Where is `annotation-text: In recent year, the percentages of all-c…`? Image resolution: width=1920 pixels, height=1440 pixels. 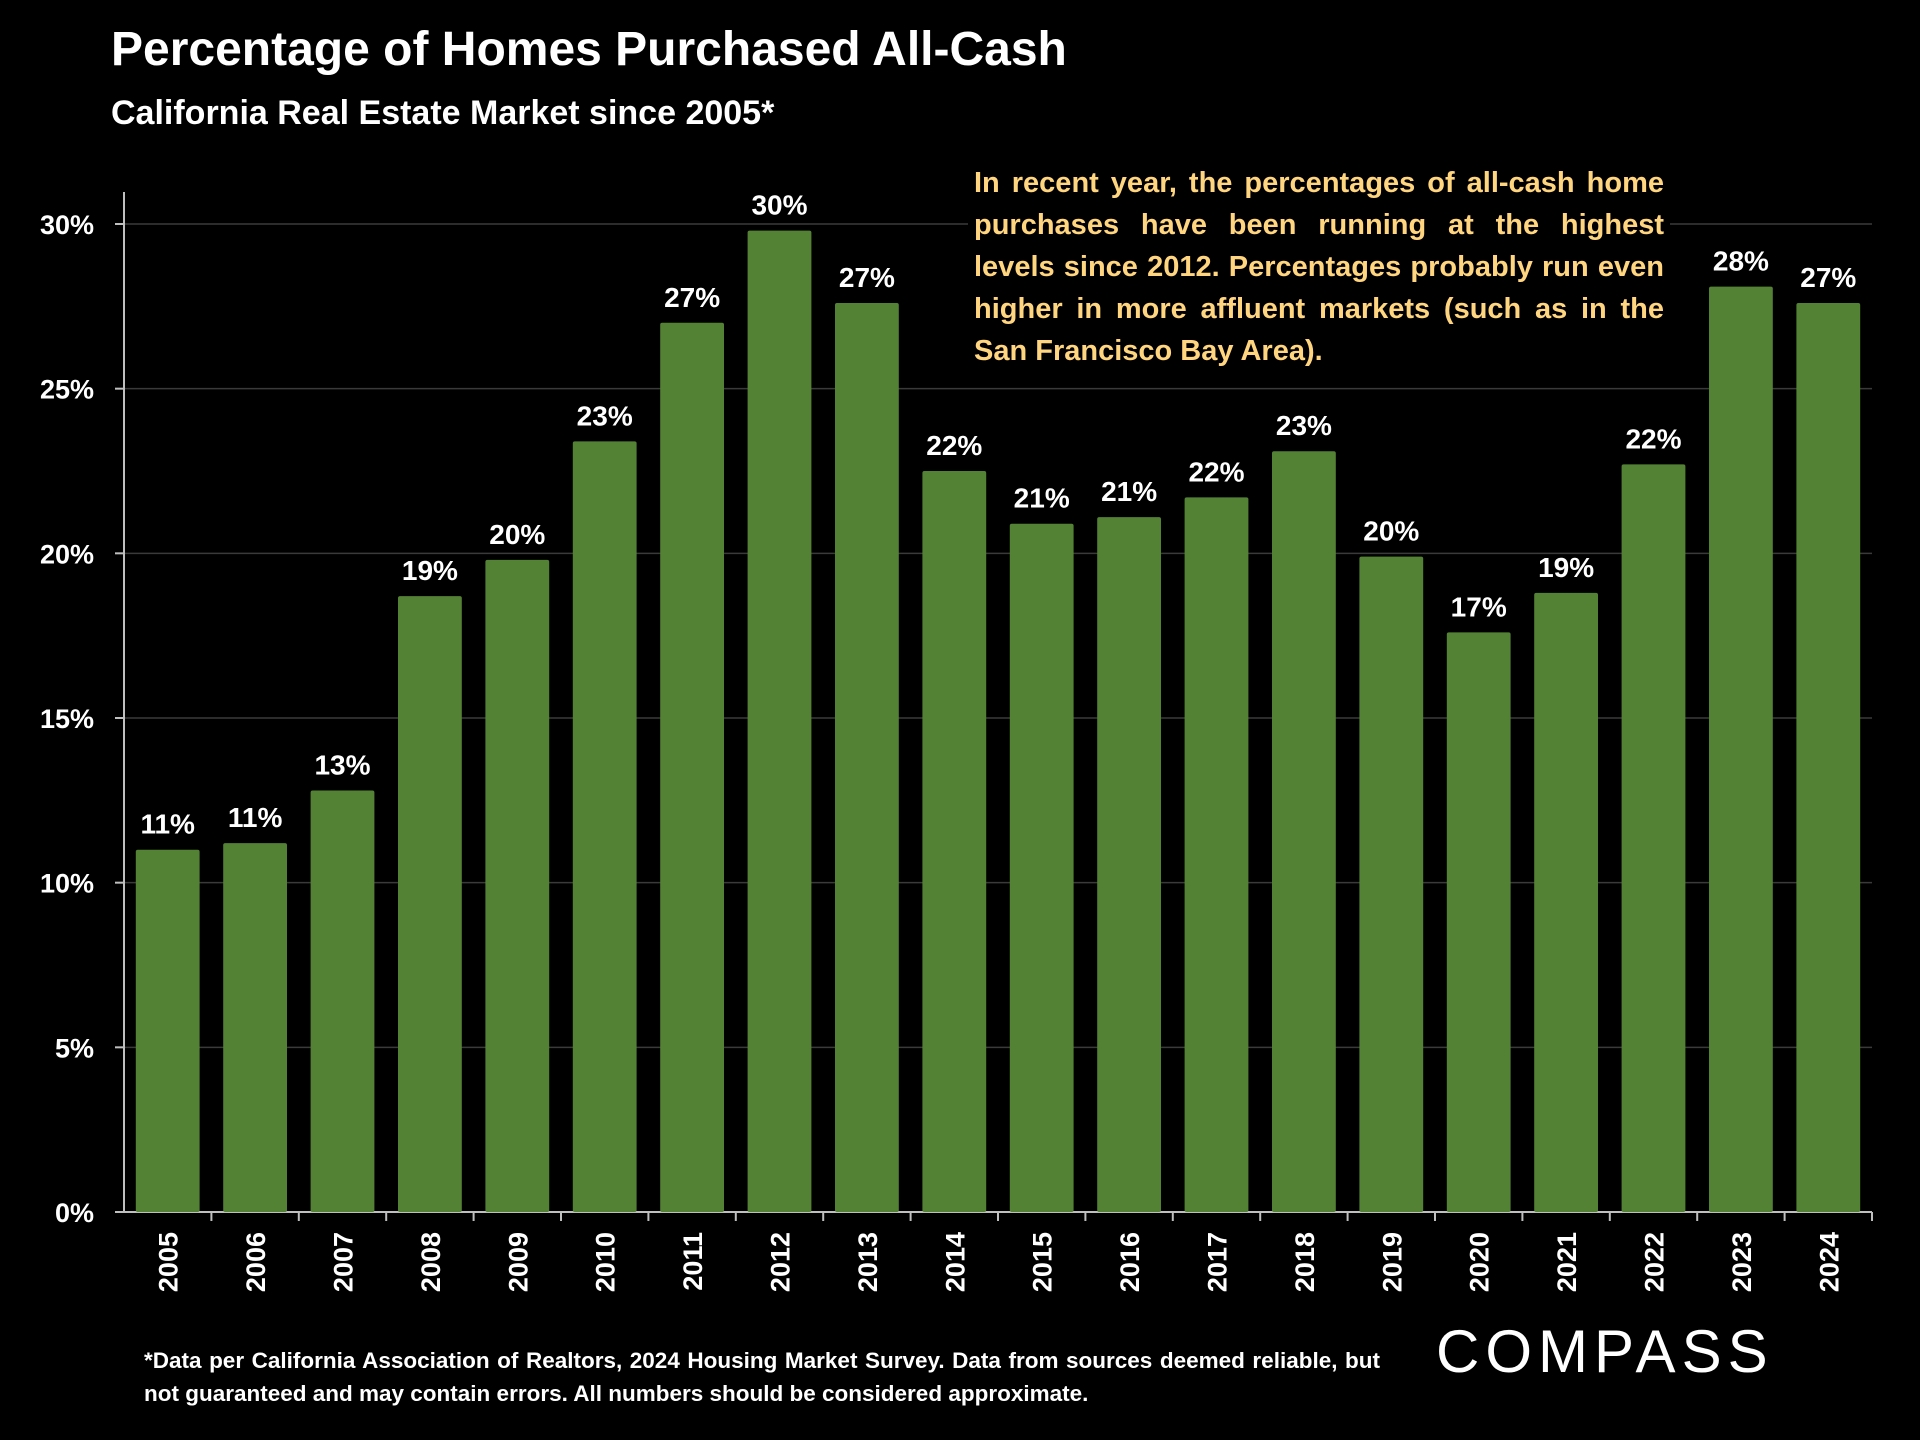 annotation-text: In recent year, the percentages of all-c… is located at coordinates (1319, 267).